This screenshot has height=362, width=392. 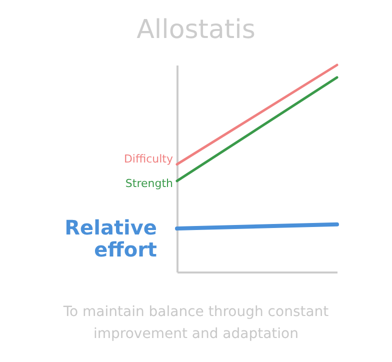 I want to click on series-label: Difficulty, so click(x=149, y=159).